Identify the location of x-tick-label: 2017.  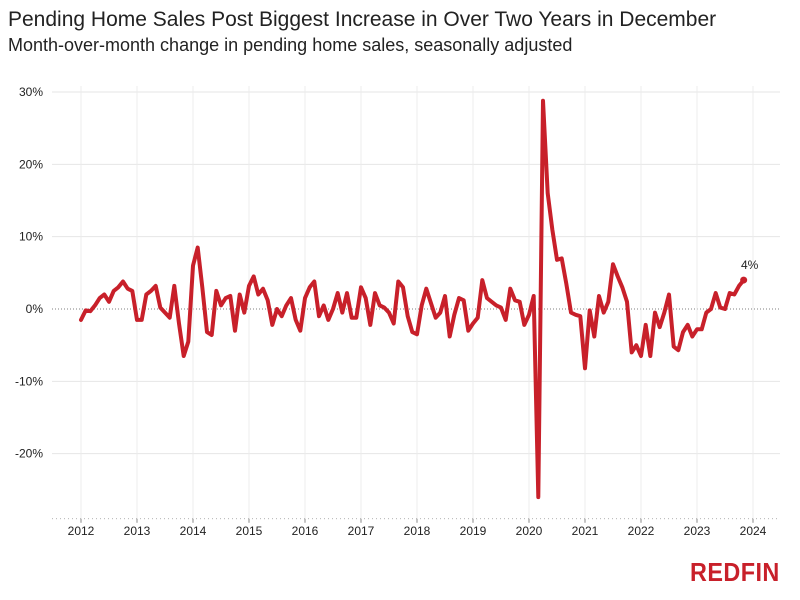
(361, 531).